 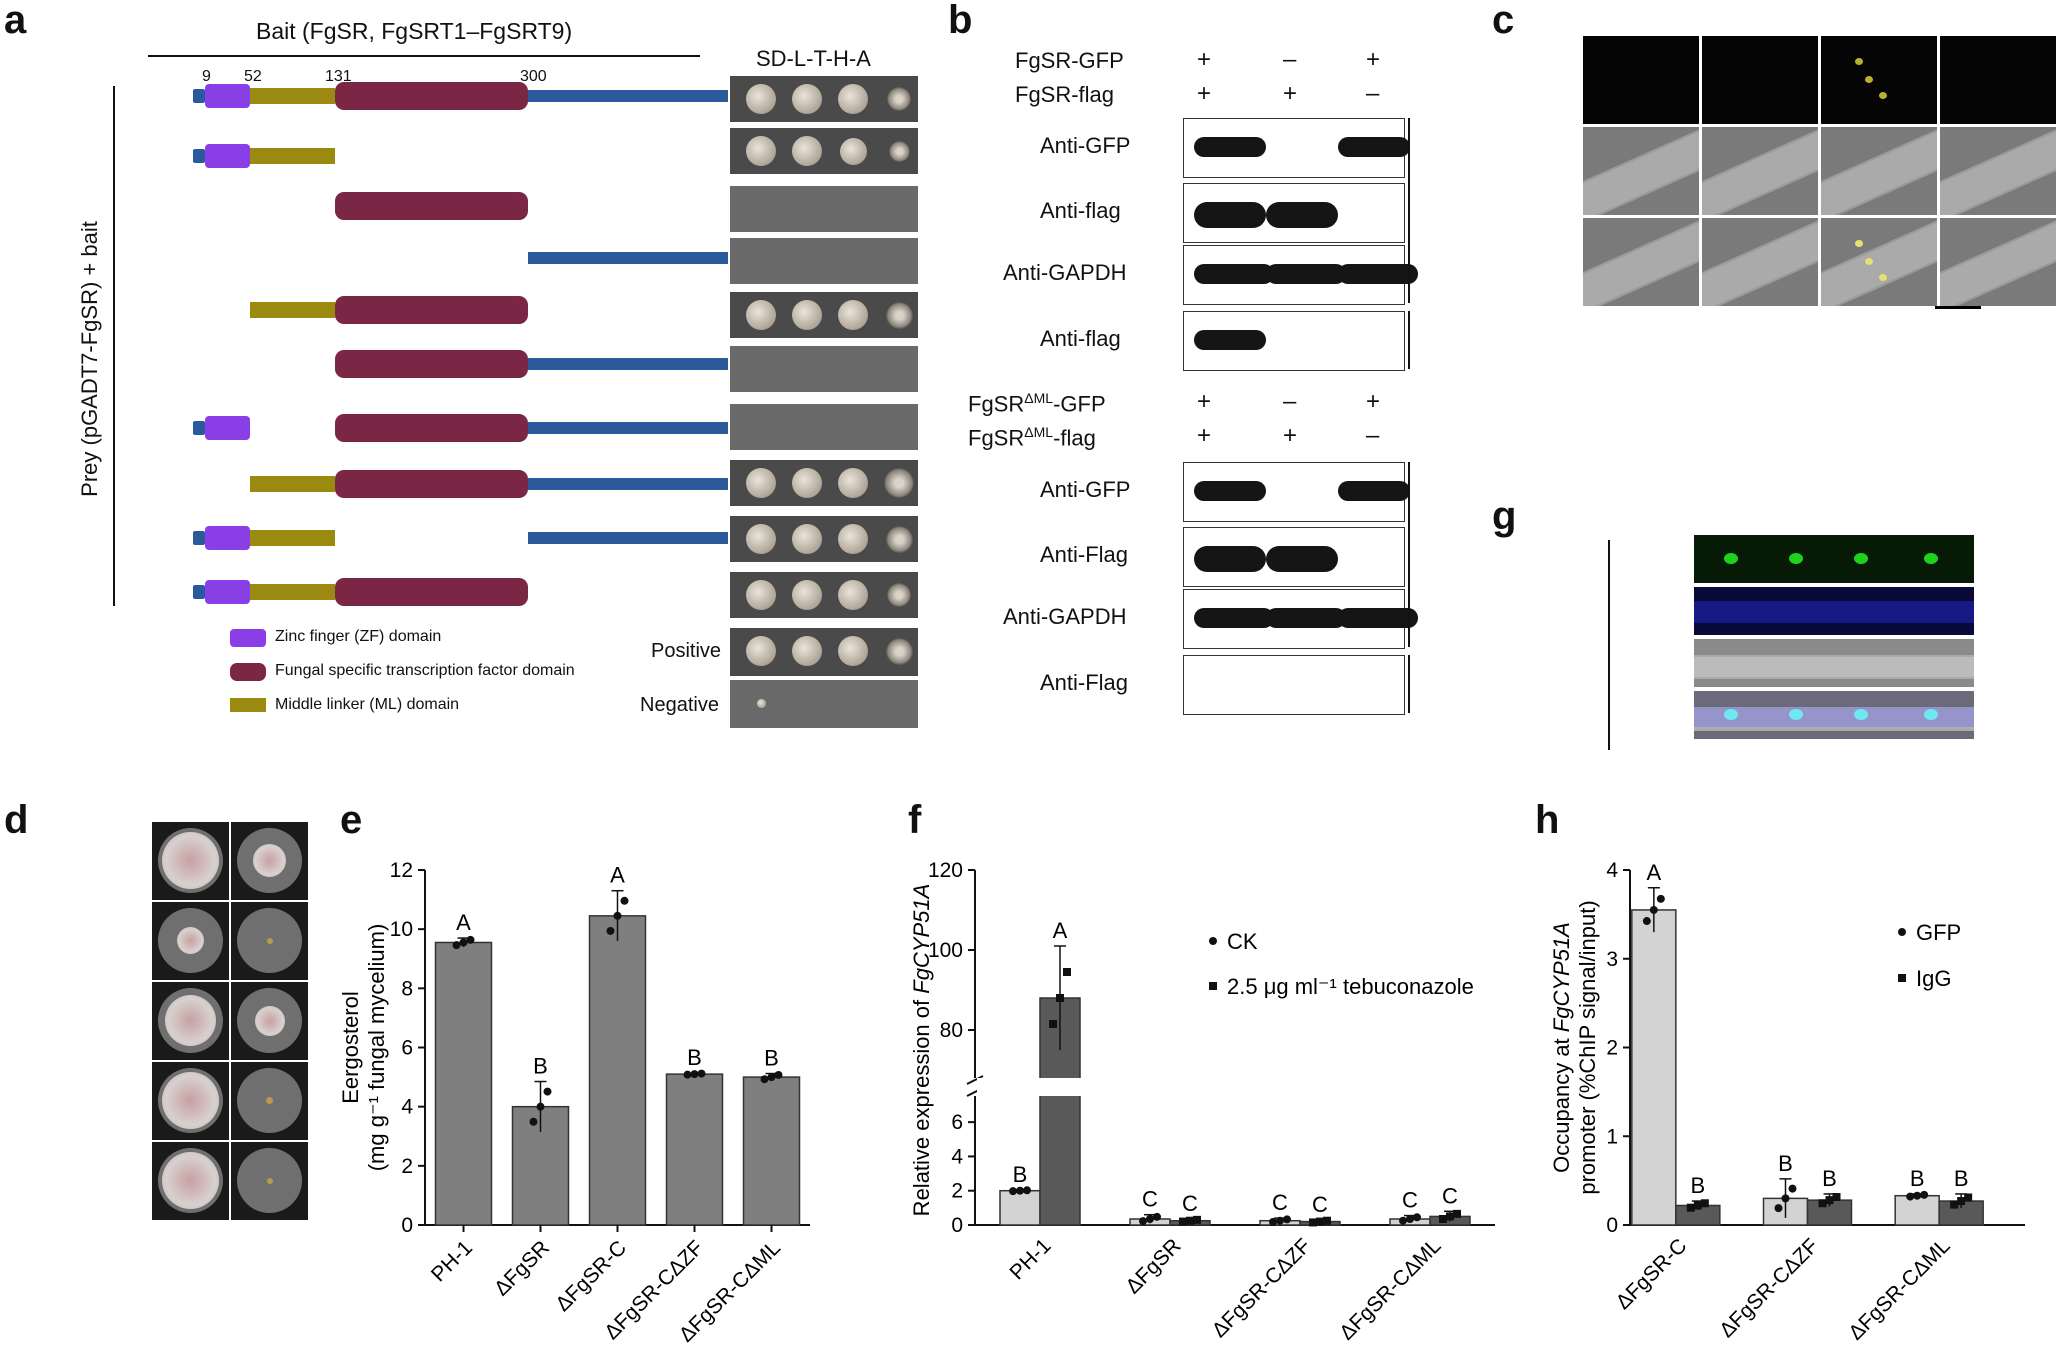 What do you see at coordinates (1039, 432) in the screenshot?
I see `b-label-sup: ΔML` at bounding box center [1039, 432].